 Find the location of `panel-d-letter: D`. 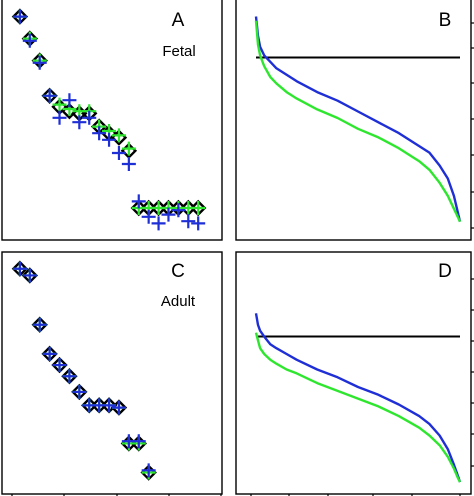

panel-d-letter: D is located at coordinates (445, 271).